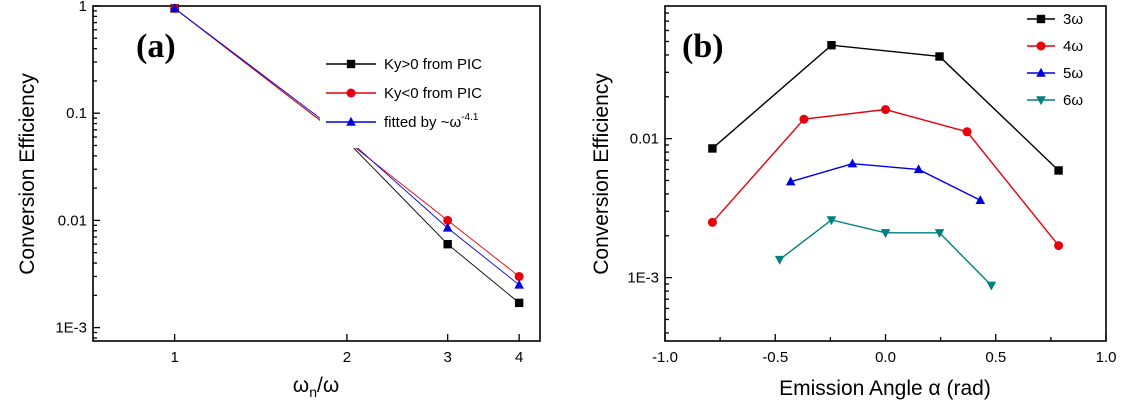 The width and height of the screenshot is (1129, 406). Describe the element at coordinates (665, 357) in the screenshot. I see `panel-b-x-tick-label: -1.0` at that location.